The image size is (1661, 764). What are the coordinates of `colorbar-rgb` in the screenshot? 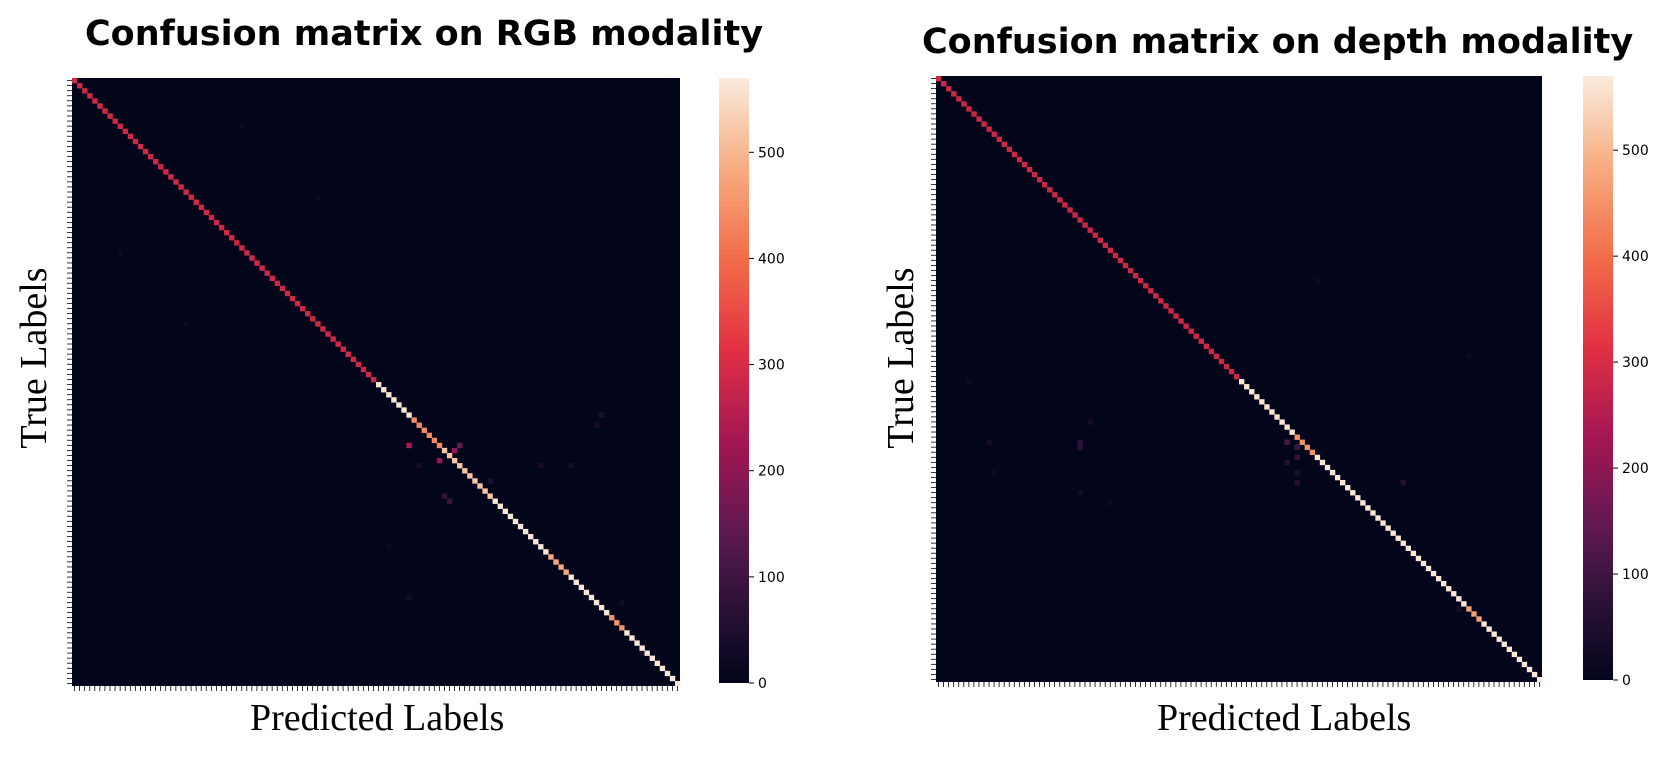 It's located at (734, 380).